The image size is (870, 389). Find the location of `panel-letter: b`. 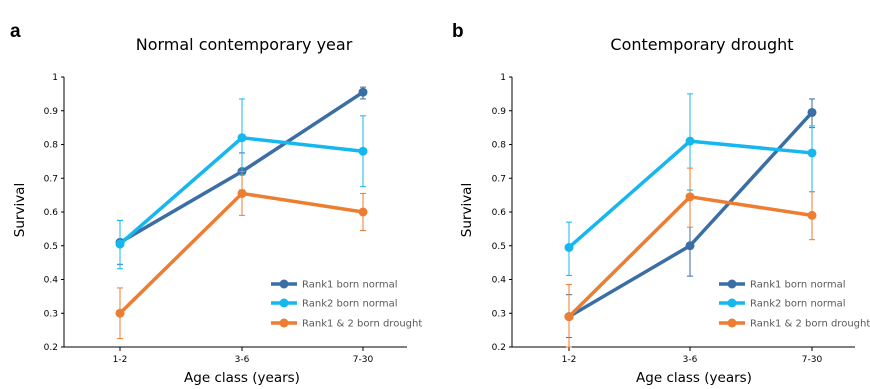

panel-letter: b is located at coordinates (458, 31).